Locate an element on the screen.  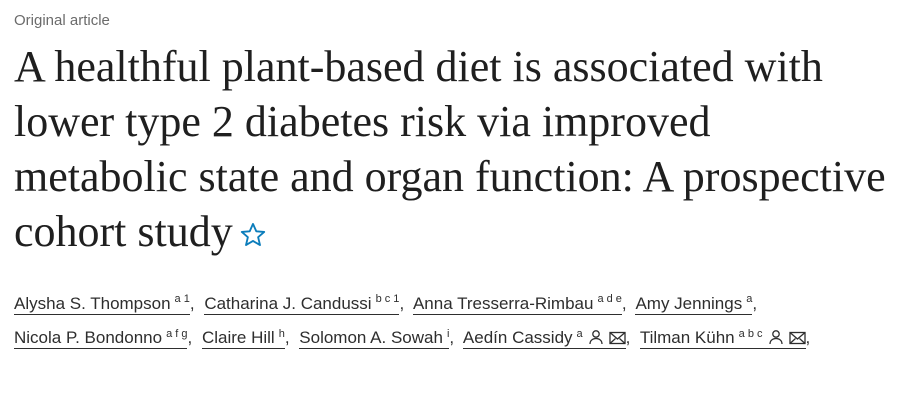
author: Amy Jennings a is located at coordinates (694, 304).